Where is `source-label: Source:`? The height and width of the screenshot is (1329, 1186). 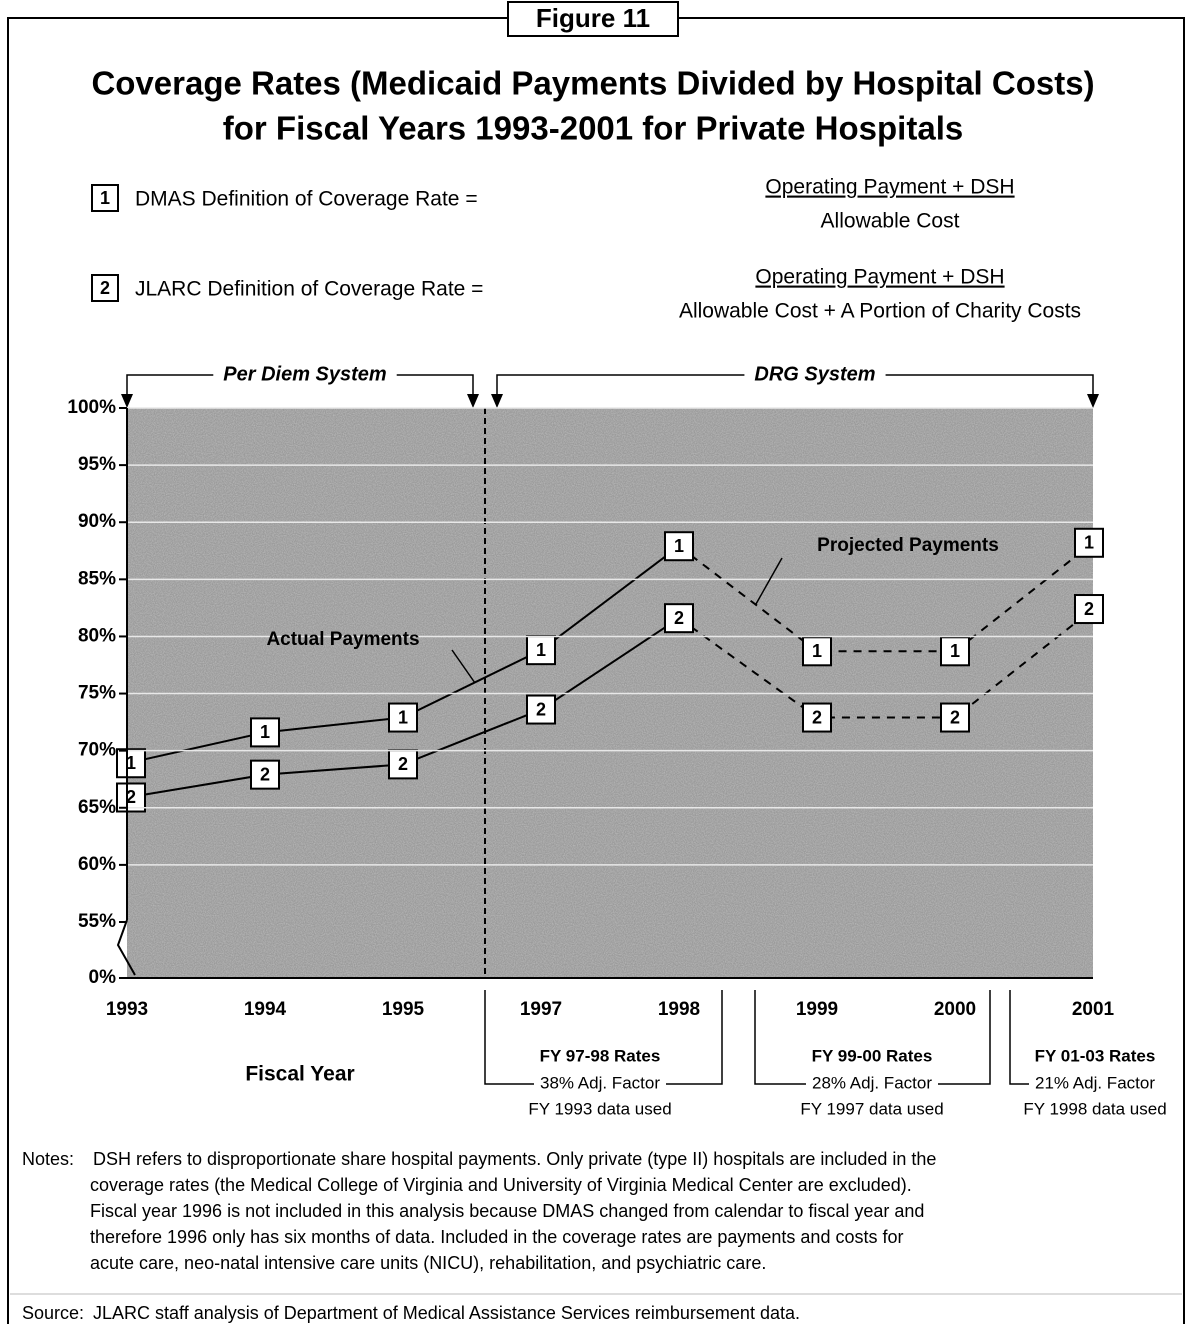 source-label: Source: is located at coordinates (53, 1313).